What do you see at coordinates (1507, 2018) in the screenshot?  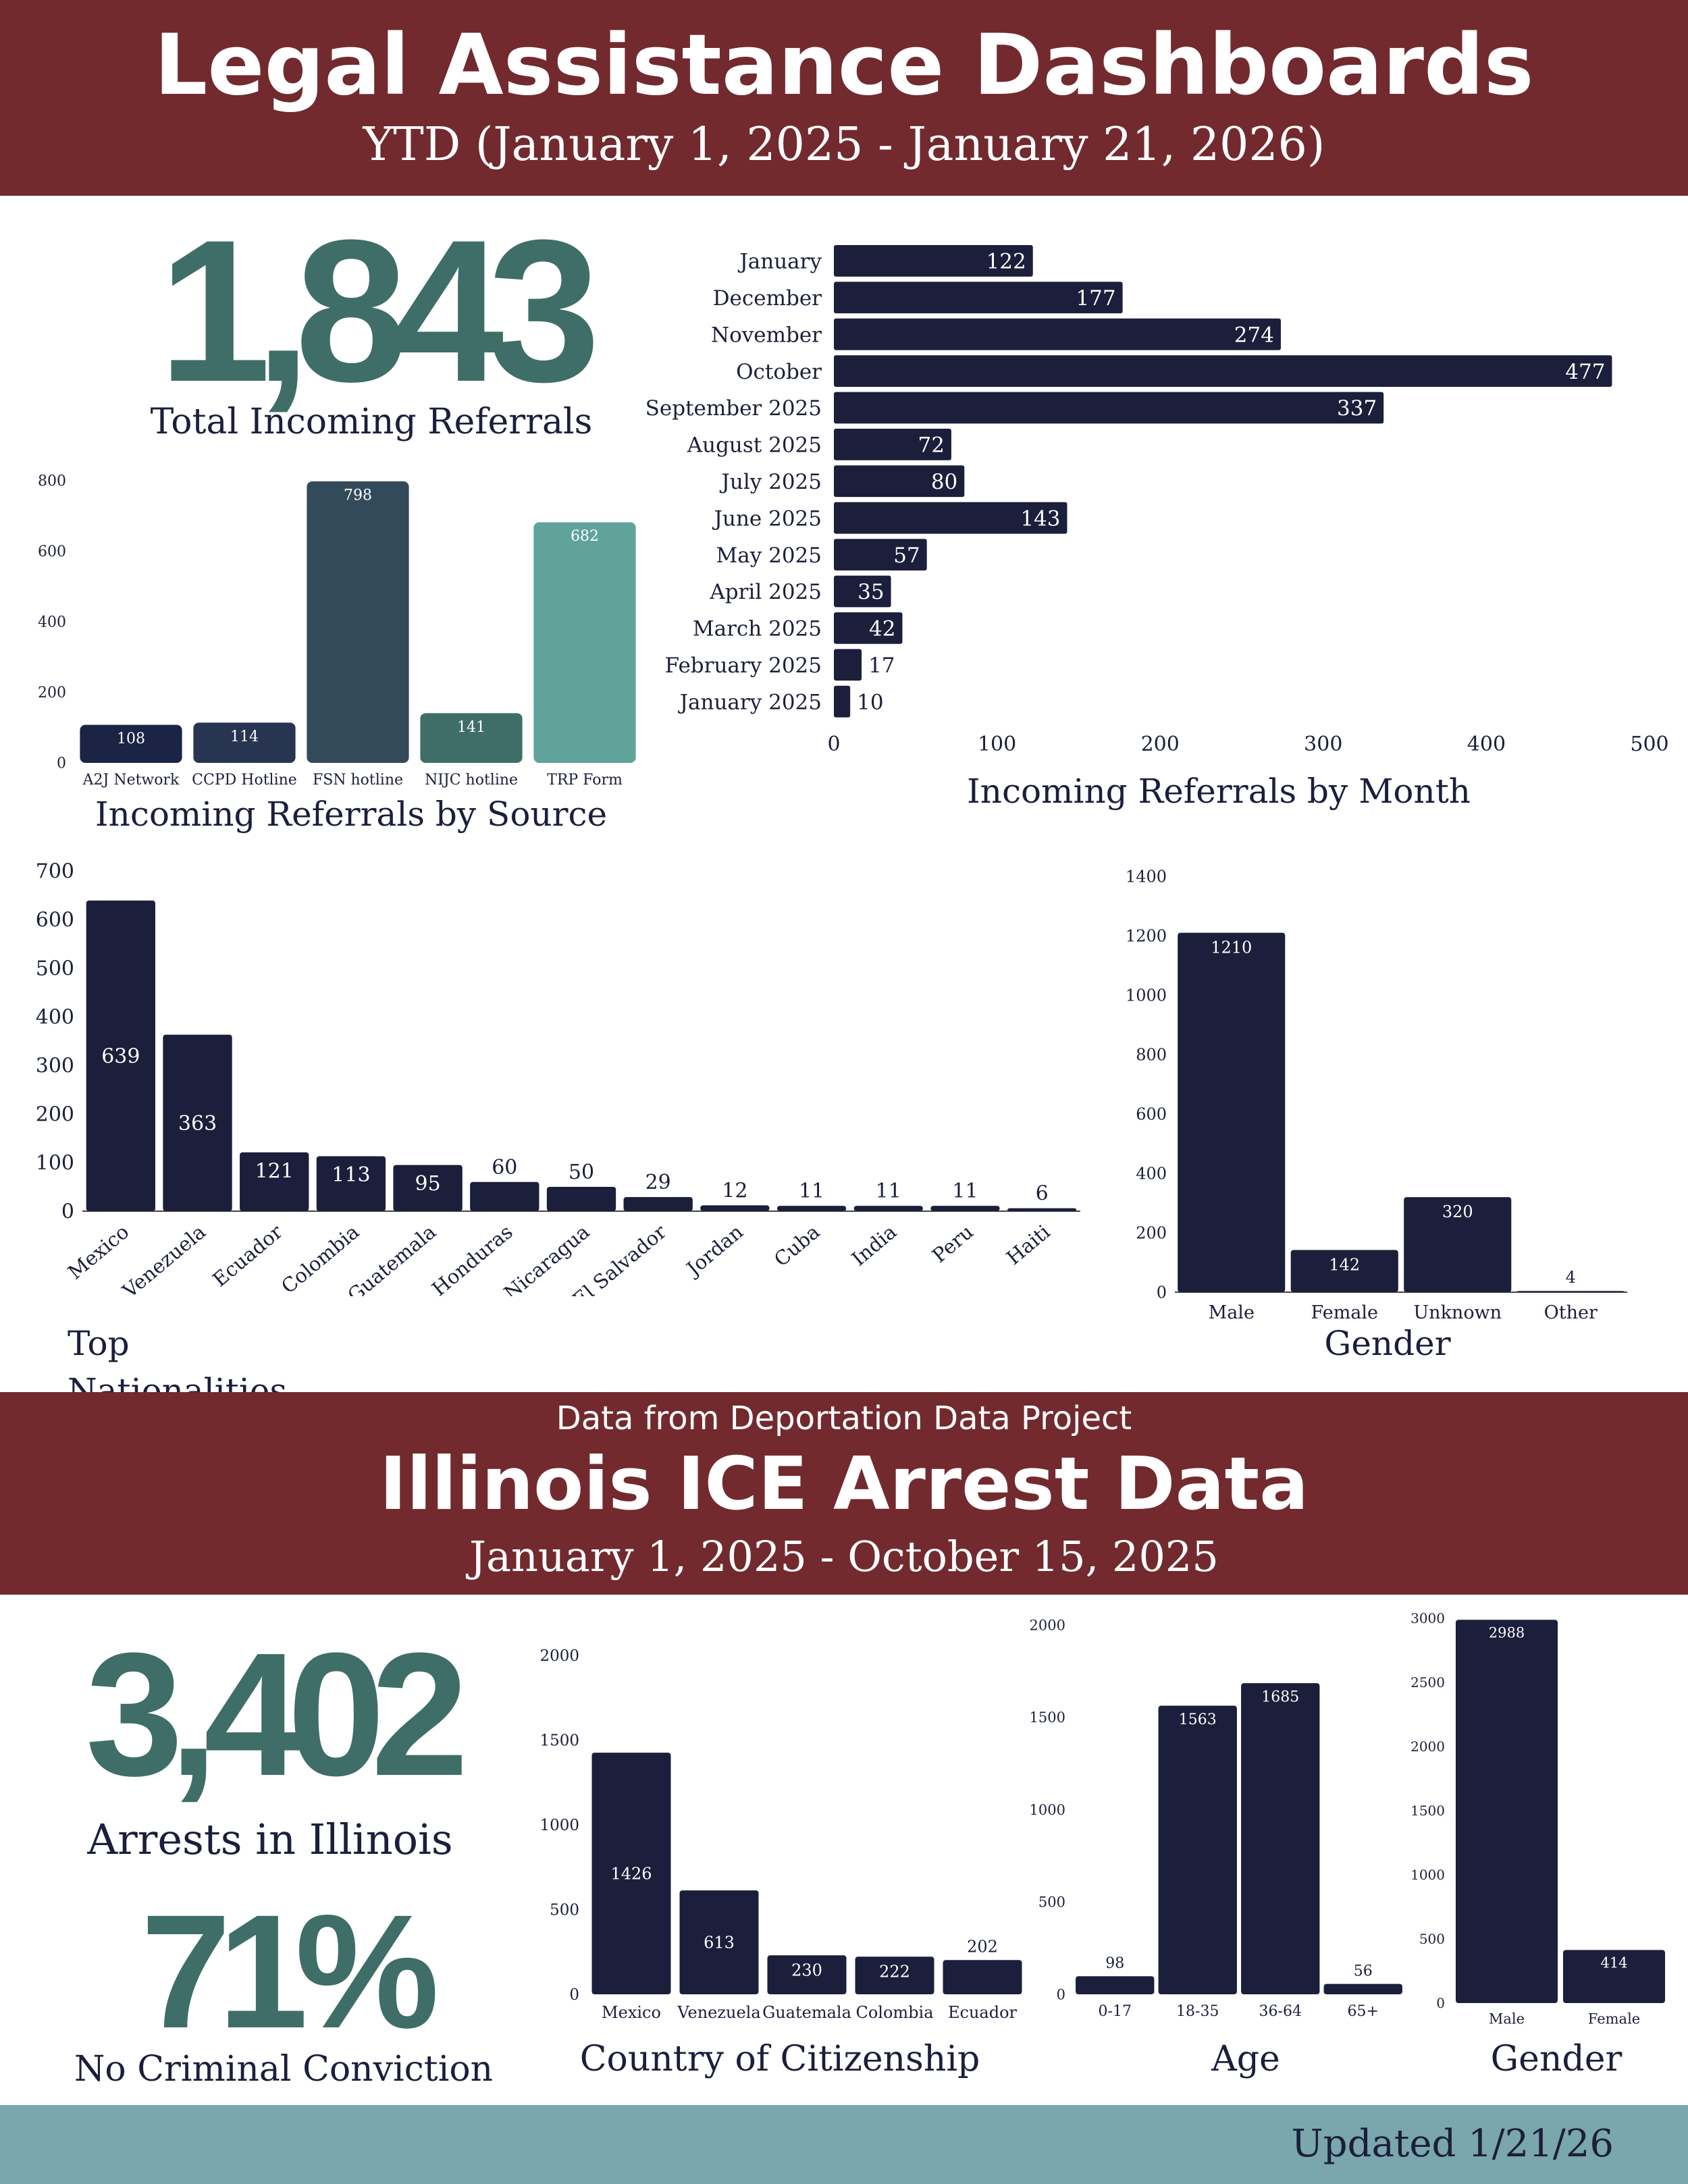 I see `gender_arrest-category-label: Male` at bounding box center [1507, 2018].